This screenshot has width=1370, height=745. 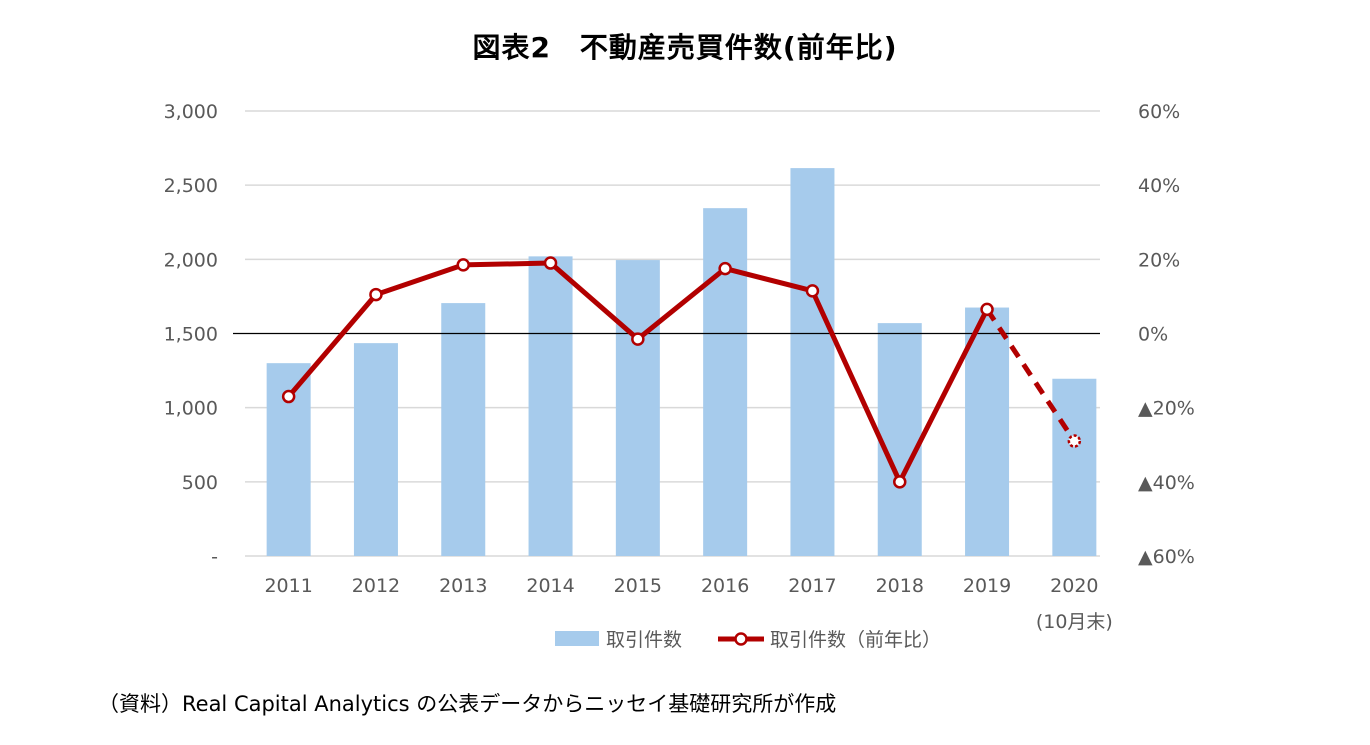 I want to click on legend-line-label: 取引件数（前年比）, so click(x=855, y=640).